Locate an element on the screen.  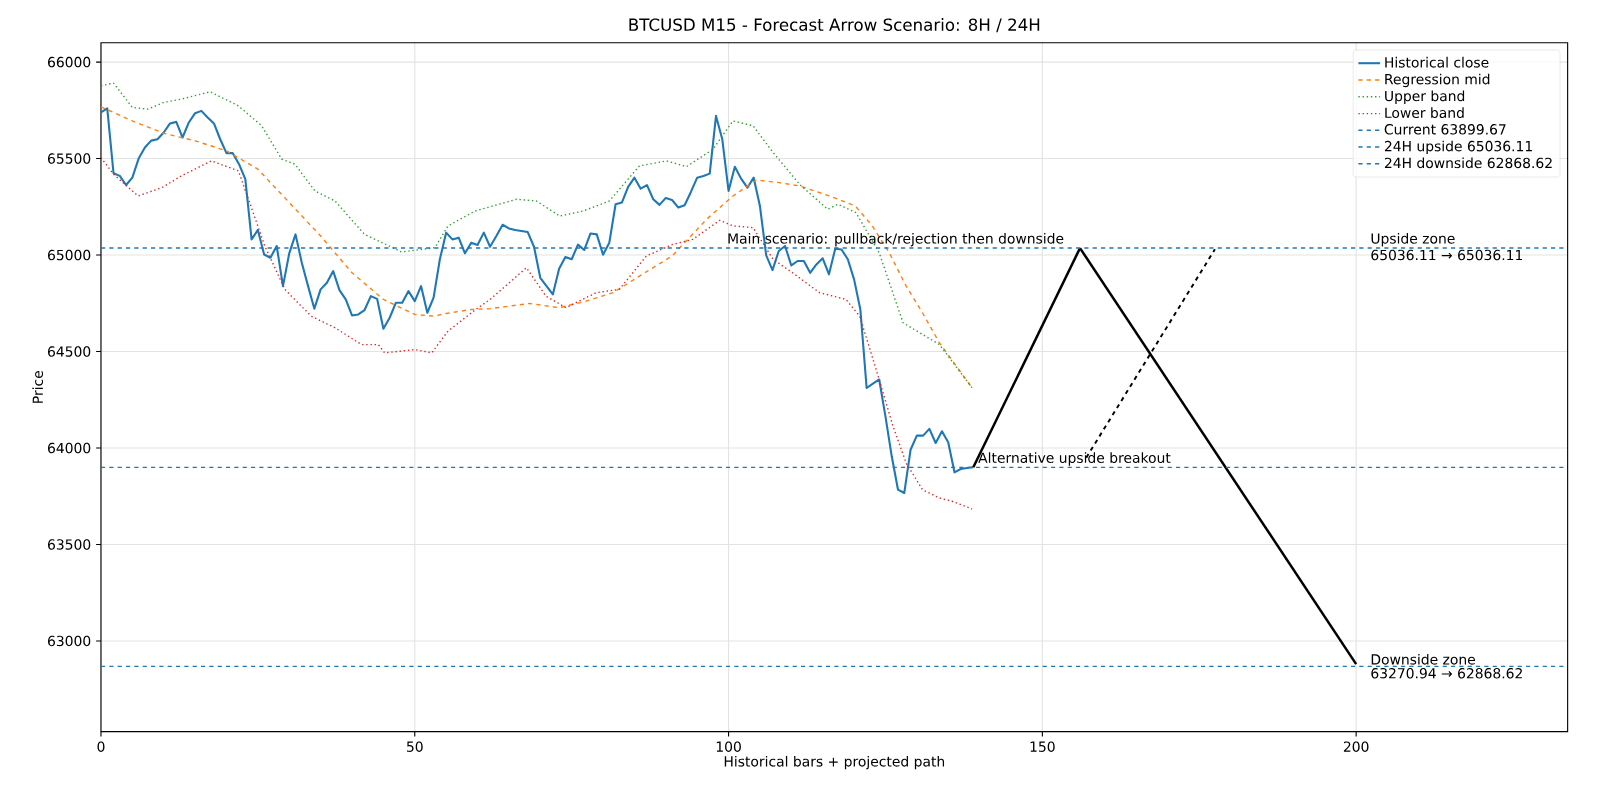
x-tick-label: 200 is located at coordinates (1356, 746).